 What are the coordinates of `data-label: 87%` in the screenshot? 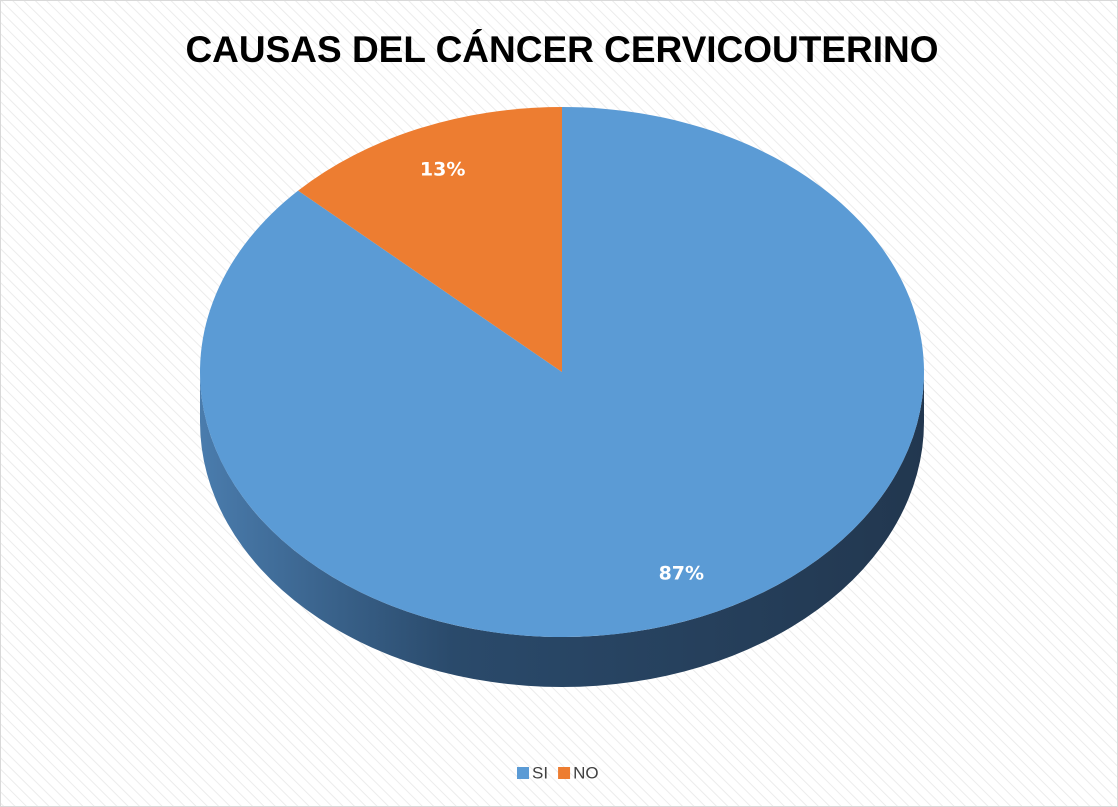 It's located at (681, 573).